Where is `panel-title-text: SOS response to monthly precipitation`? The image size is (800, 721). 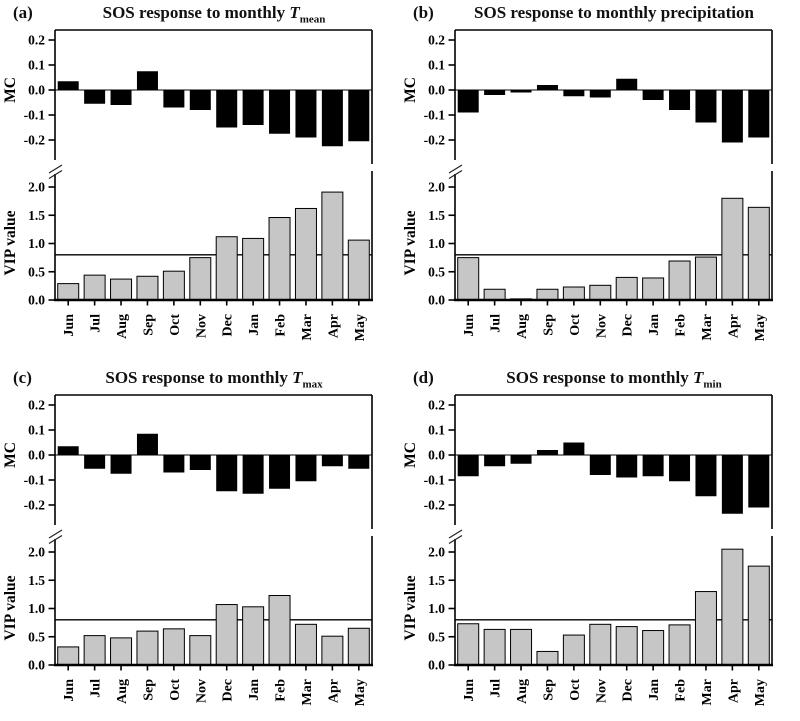
panel-title-text: SOS response to monthly precipitation is located at coordinates (614, 12).